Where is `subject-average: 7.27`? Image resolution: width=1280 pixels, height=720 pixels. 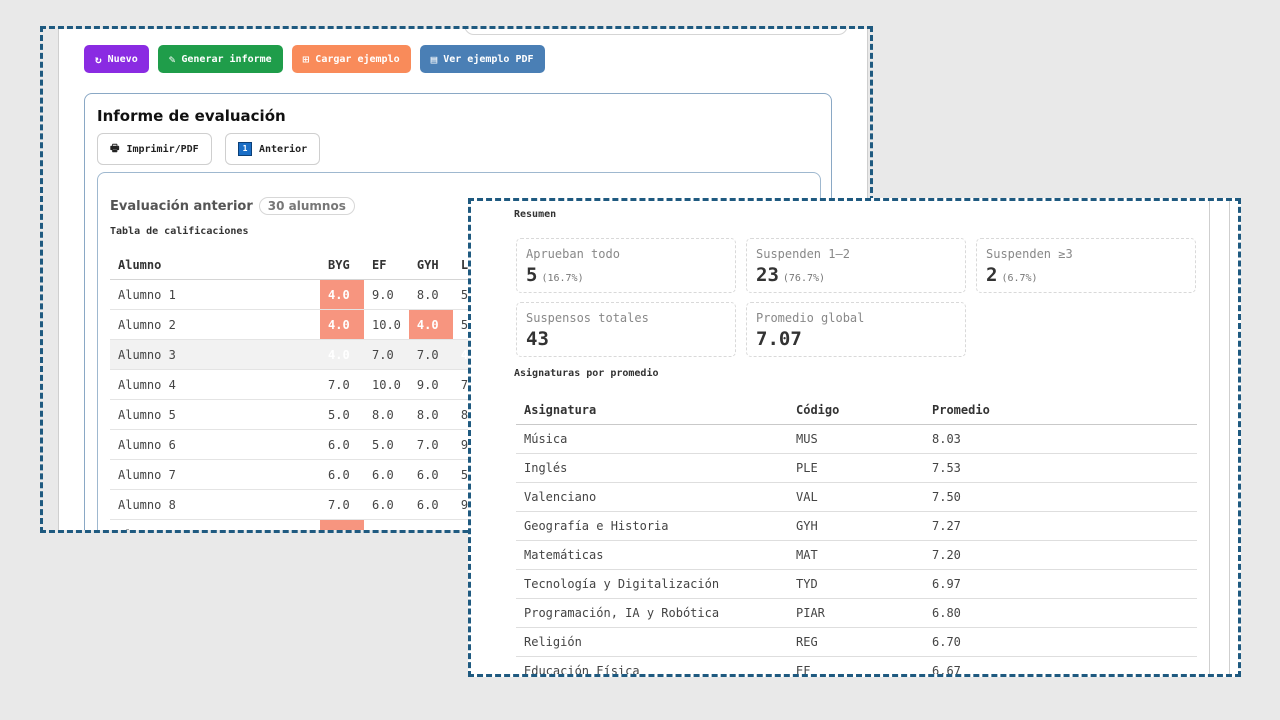 subject-average: 7.27 is located at coordinates (1060, 526).